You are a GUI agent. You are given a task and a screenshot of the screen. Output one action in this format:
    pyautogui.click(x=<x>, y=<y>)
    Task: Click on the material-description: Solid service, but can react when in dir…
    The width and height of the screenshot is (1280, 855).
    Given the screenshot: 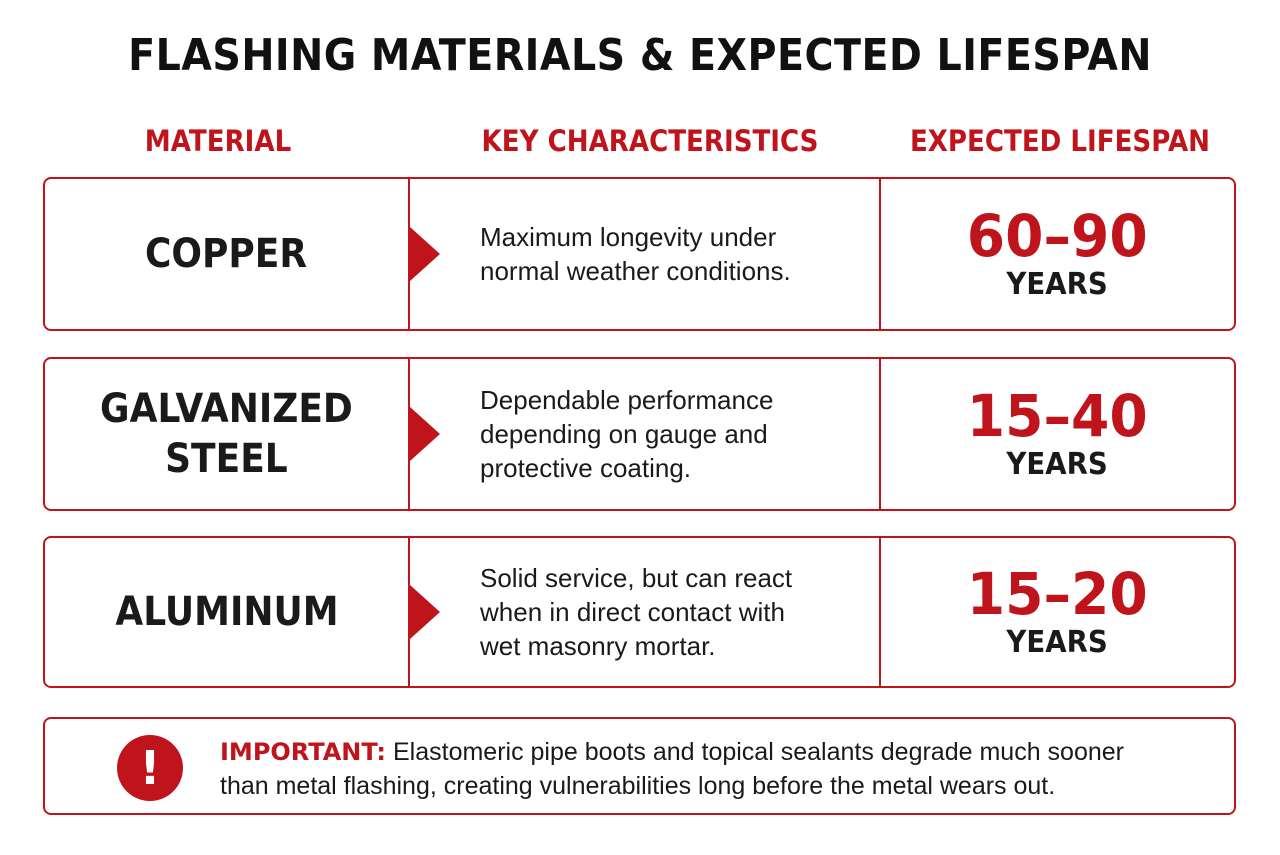 What is the action you would take?
    pyautogui.click(x=675, y=612)
    